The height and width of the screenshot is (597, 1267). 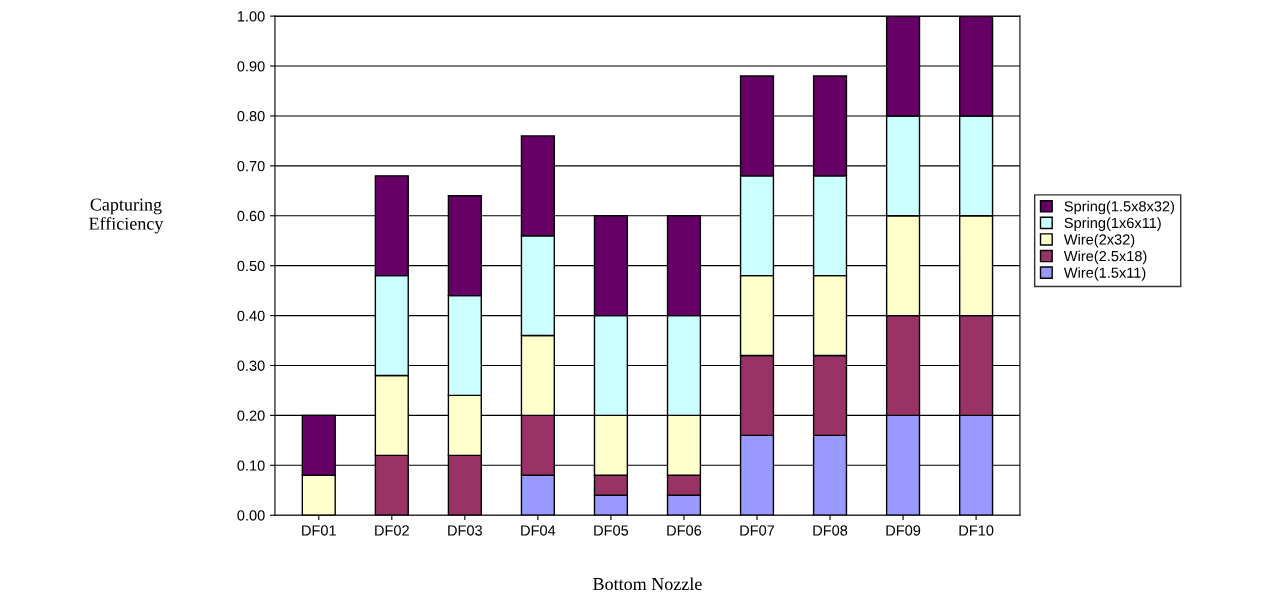 What do you see at coordinates (251, 116) in the screenshot?
I see `y-tick-label: 0.80` at bounding box center [251, 116].